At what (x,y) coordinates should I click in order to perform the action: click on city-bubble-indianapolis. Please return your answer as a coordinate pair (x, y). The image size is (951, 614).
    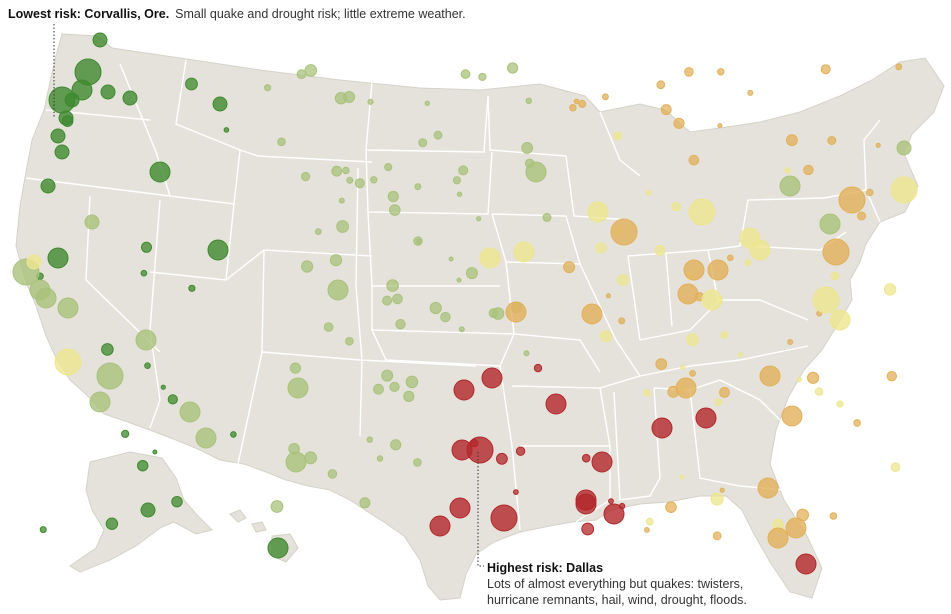
    Looking at the image, I should click on (694, 270).